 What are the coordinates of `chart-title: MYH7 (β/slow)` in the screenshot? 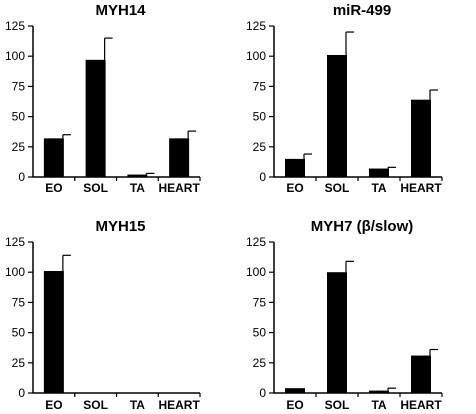 It's located at (362, 226).